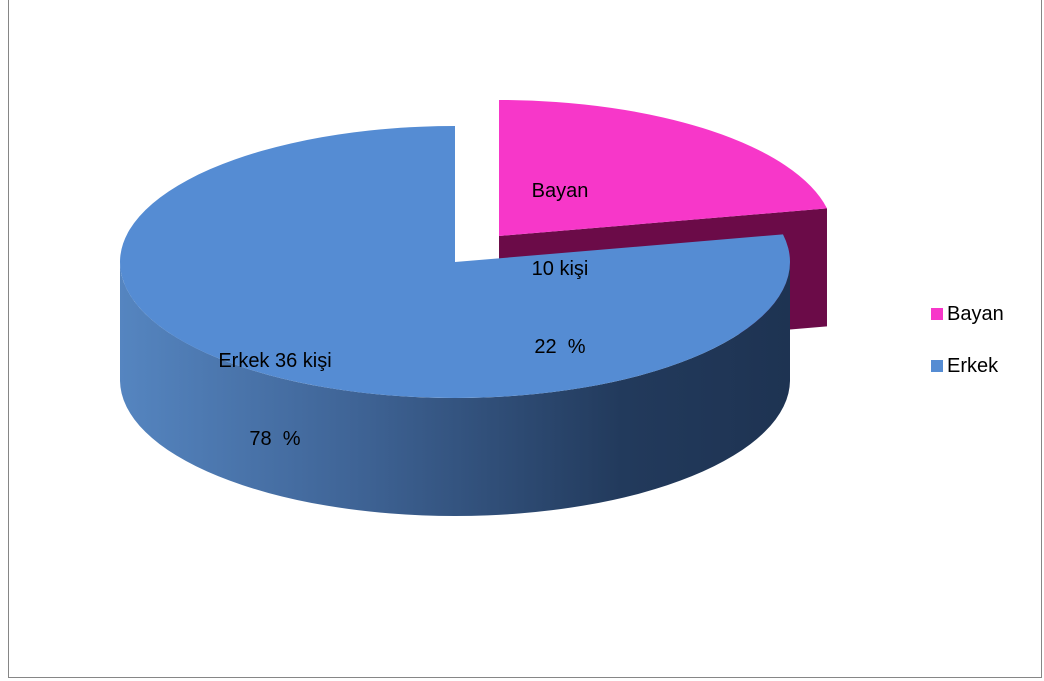 This screenshot has height=681, width=1044. I want to click on bayan-label-line-3: 22 %, so click(560, 347).